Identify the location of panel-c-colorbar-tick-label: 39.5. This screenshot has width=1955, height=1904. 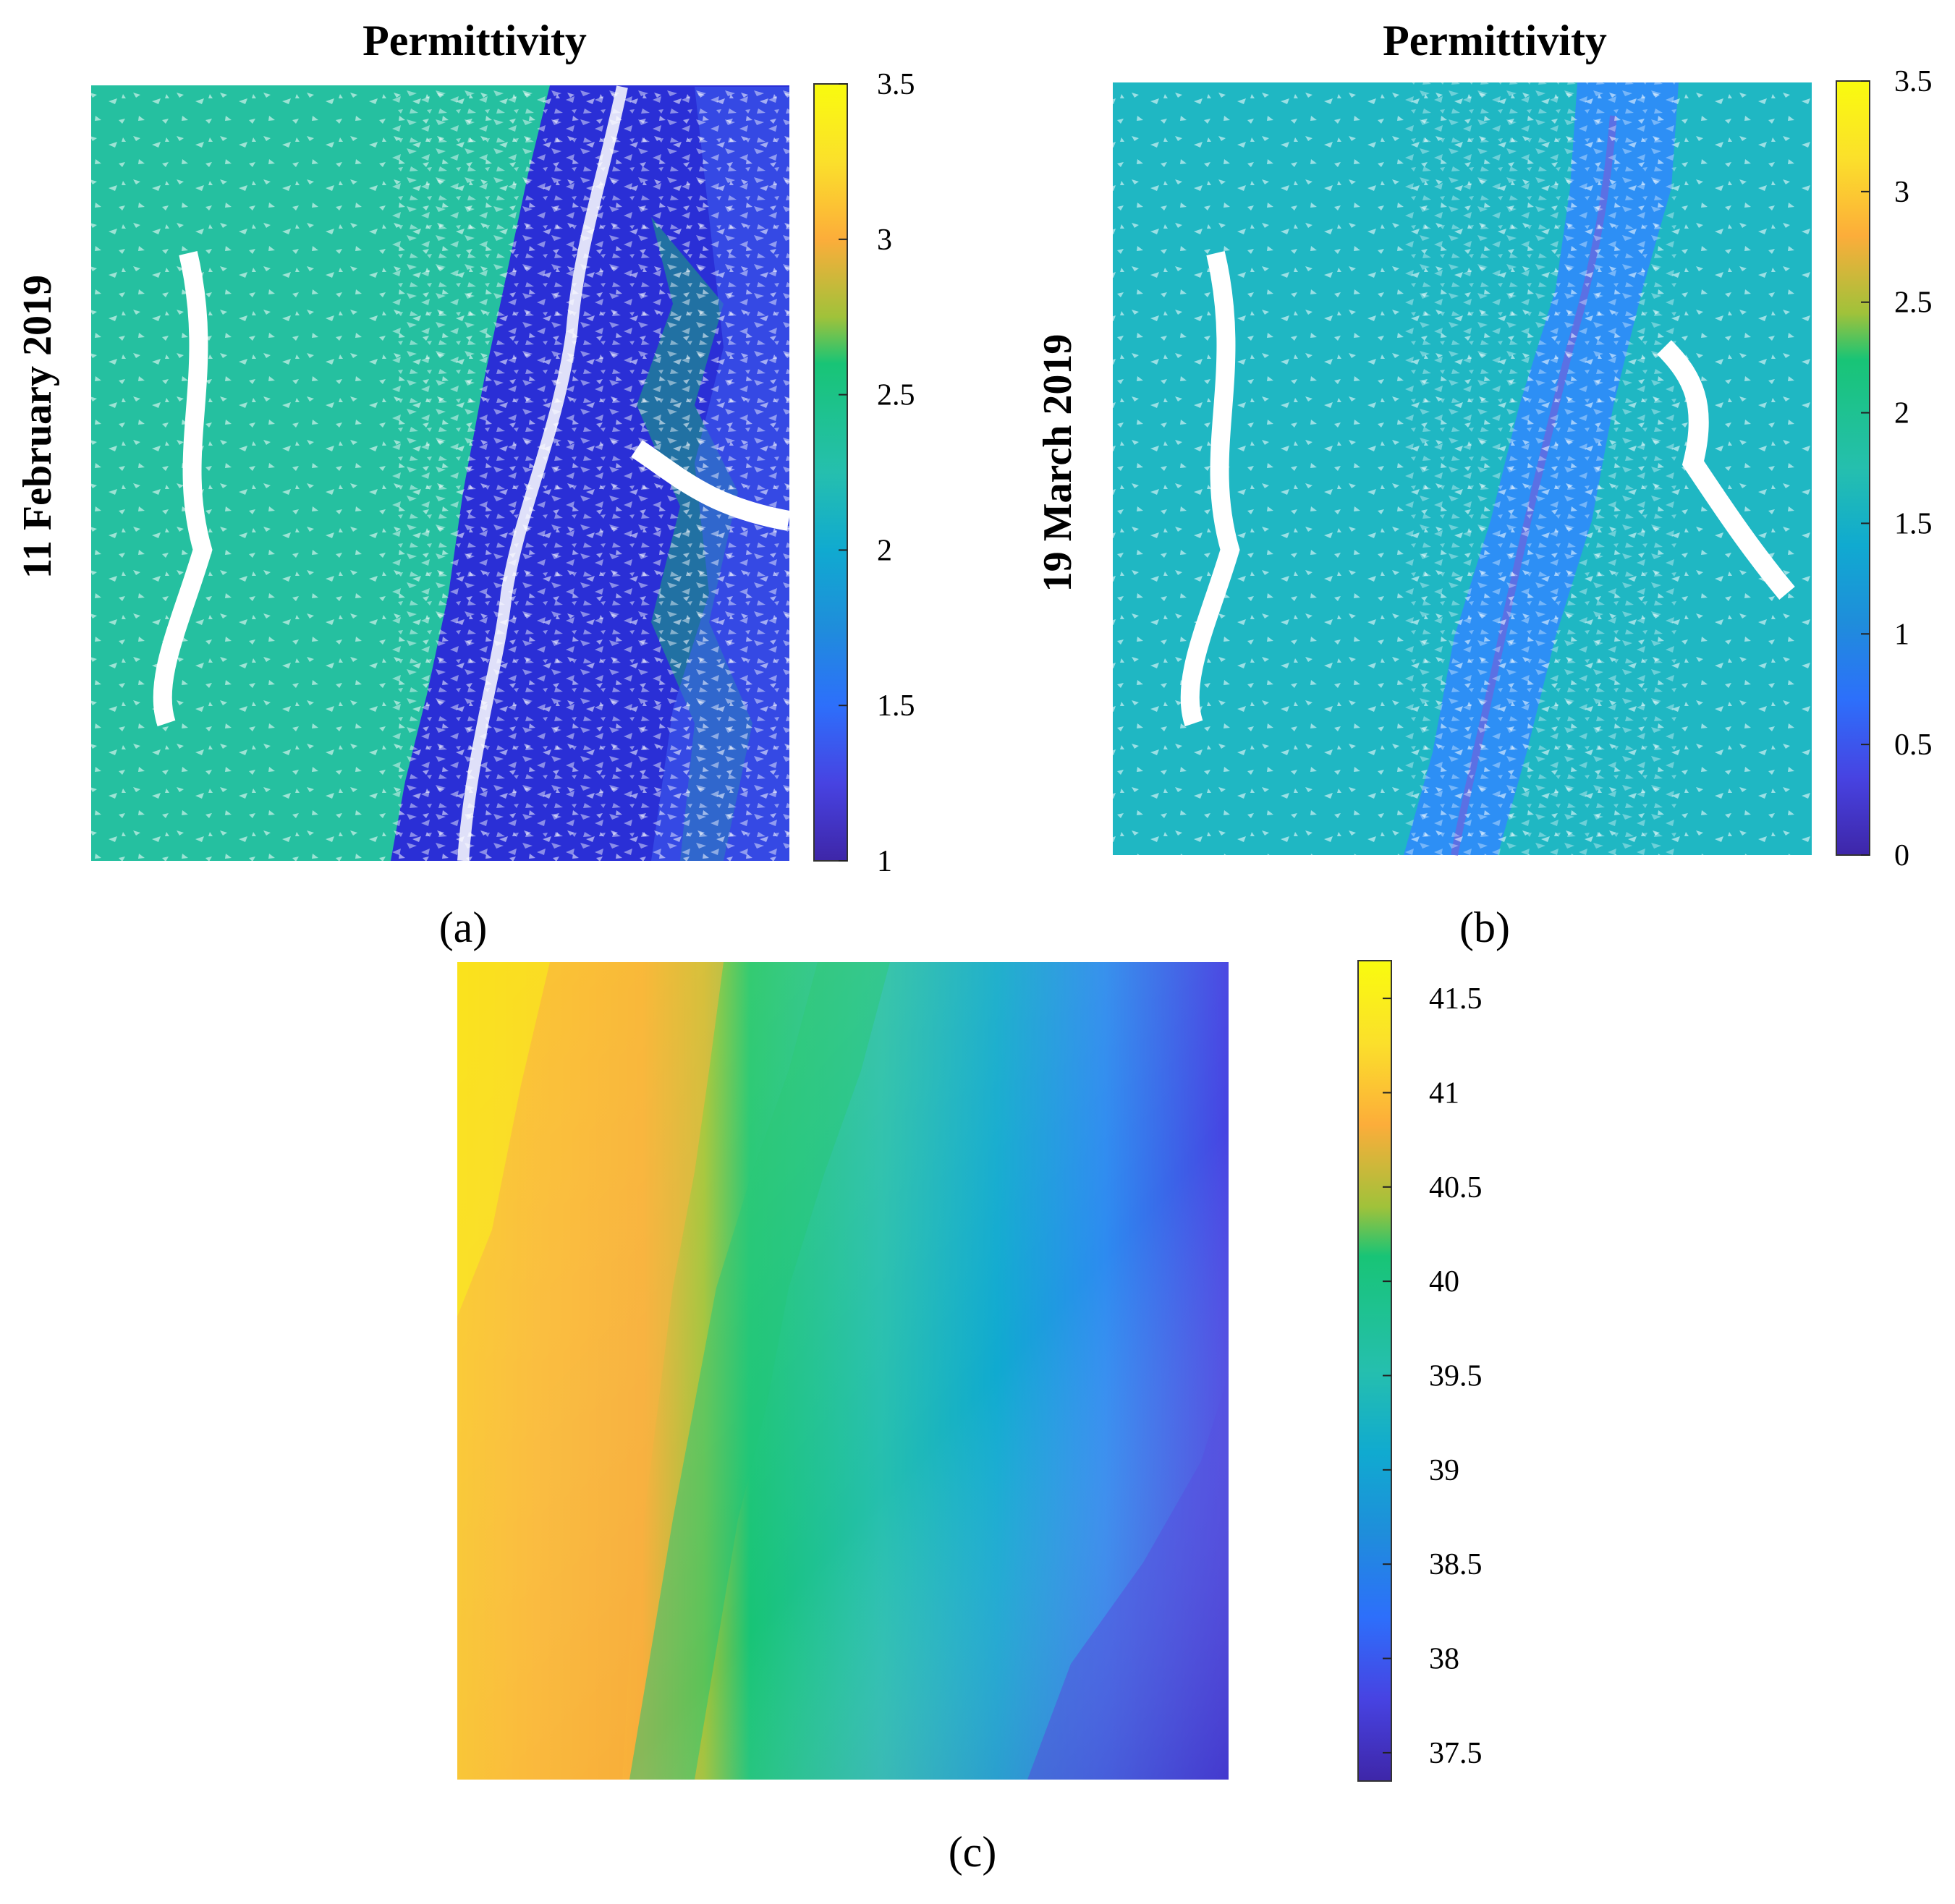
(1456, 1376).